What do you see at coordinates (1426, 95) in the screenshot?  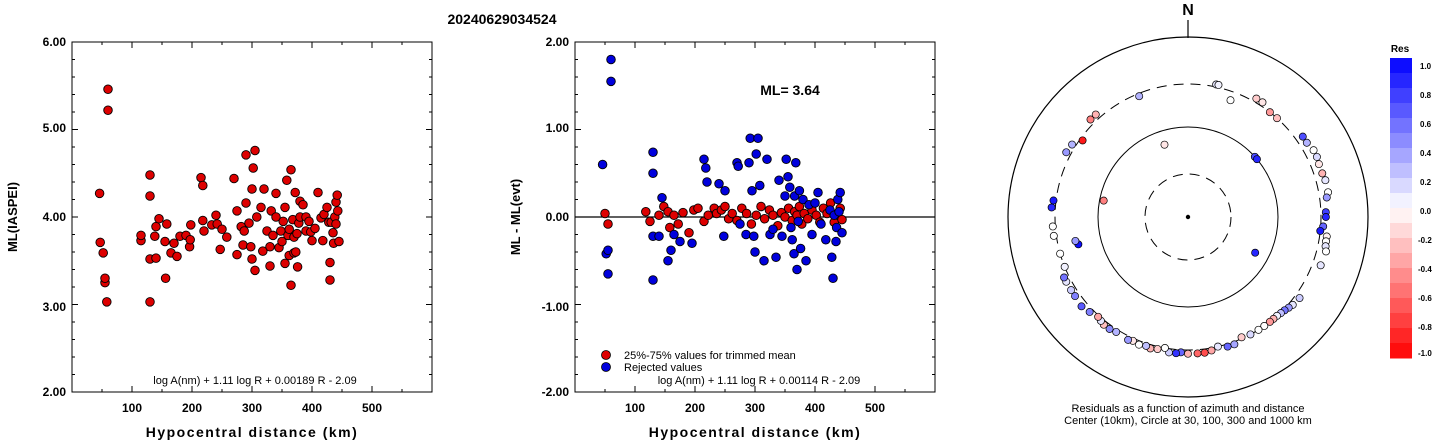 I see `colorbar-tick-label: 0.8` at bounding box center [1426, 95].